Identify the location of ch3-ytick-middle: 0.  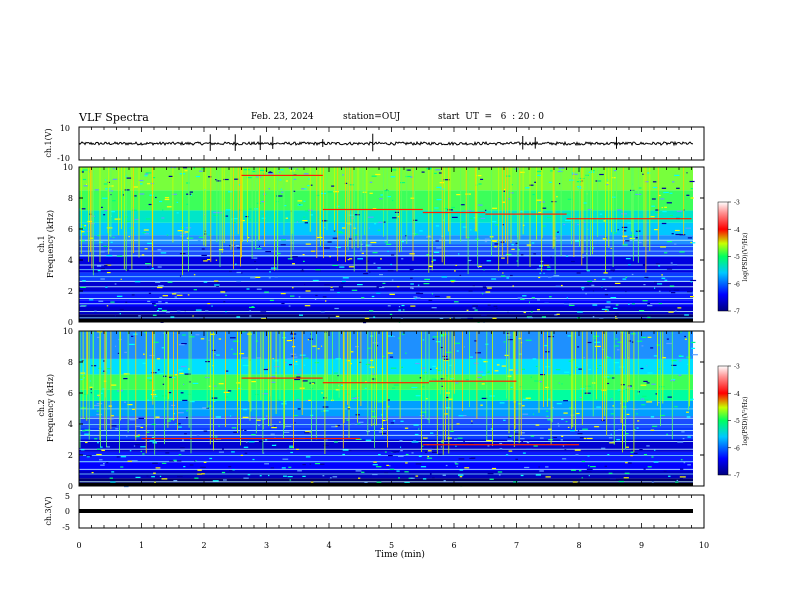
(67, 511).